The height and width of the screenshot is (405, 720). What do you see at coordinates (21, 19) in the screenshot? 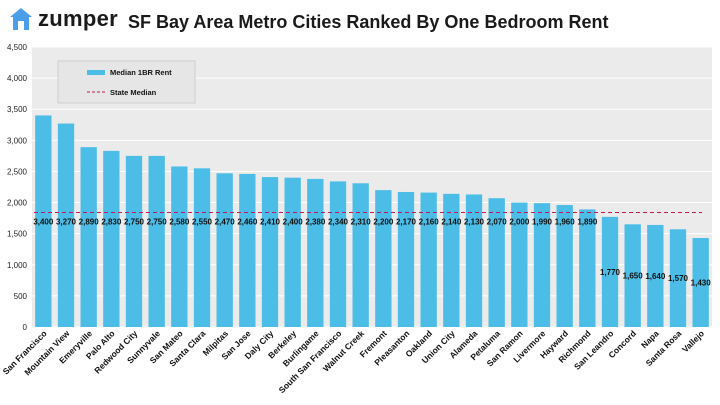
I see `house-icon` at bounding box center [21, 19].